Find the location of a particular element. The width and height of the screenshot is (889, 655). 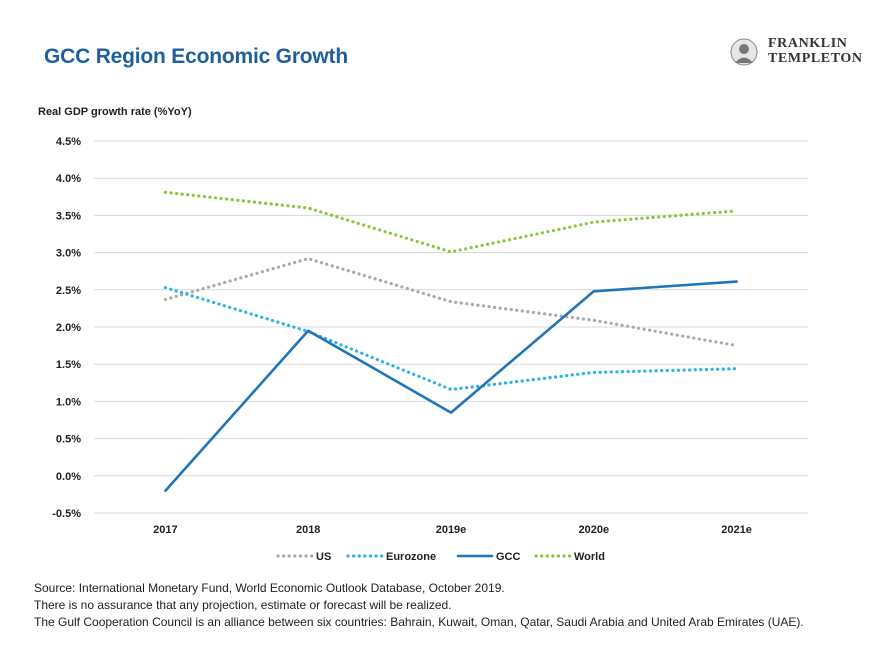

y-tick-label: 0.5% is located at coordinates (68, 440).